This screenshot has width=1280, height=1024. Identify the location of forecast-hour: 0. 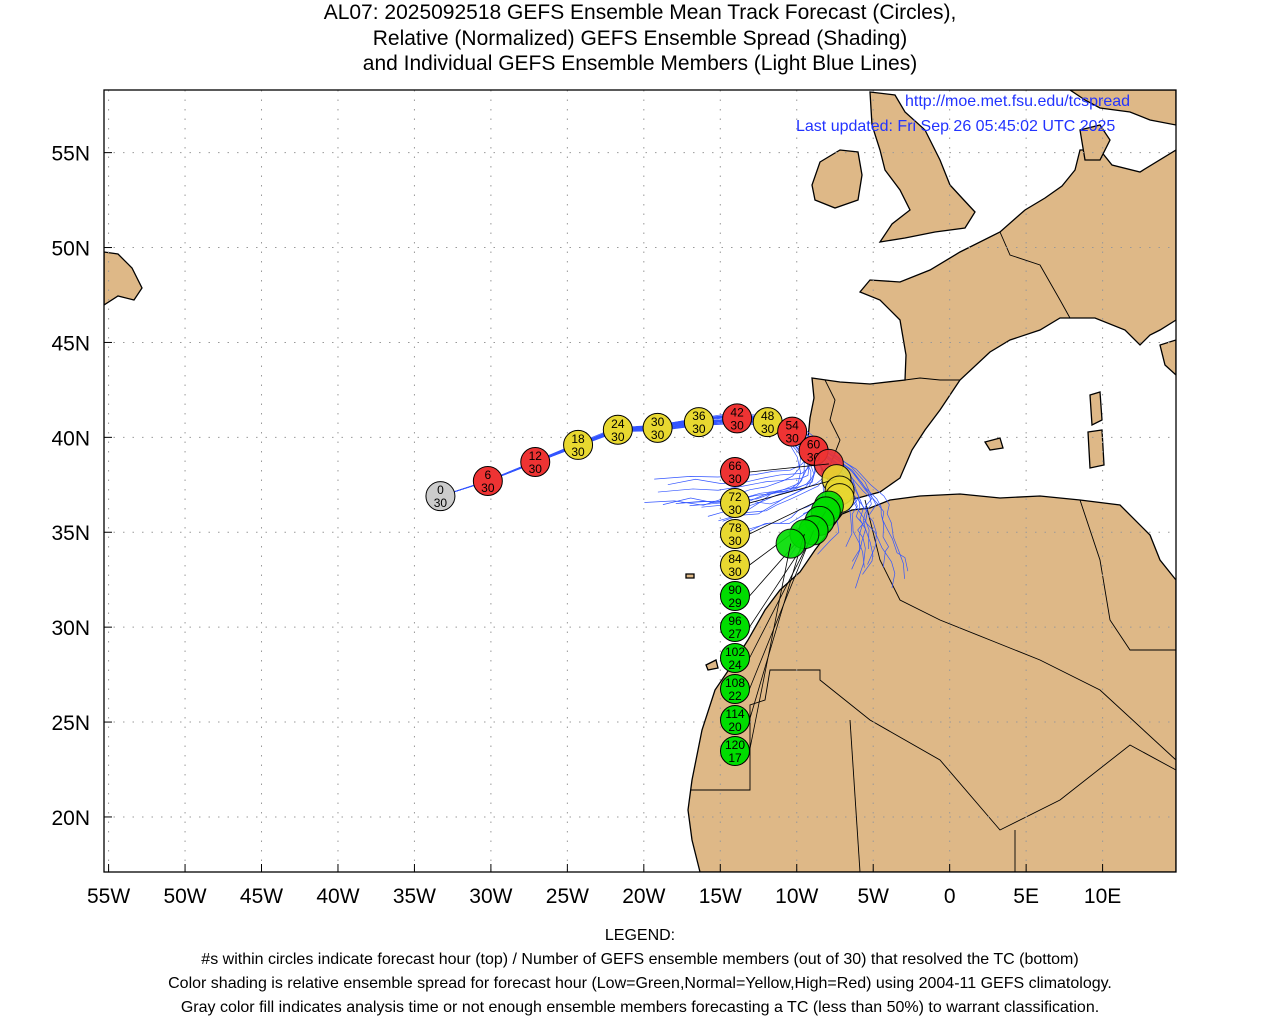
(440, 490).